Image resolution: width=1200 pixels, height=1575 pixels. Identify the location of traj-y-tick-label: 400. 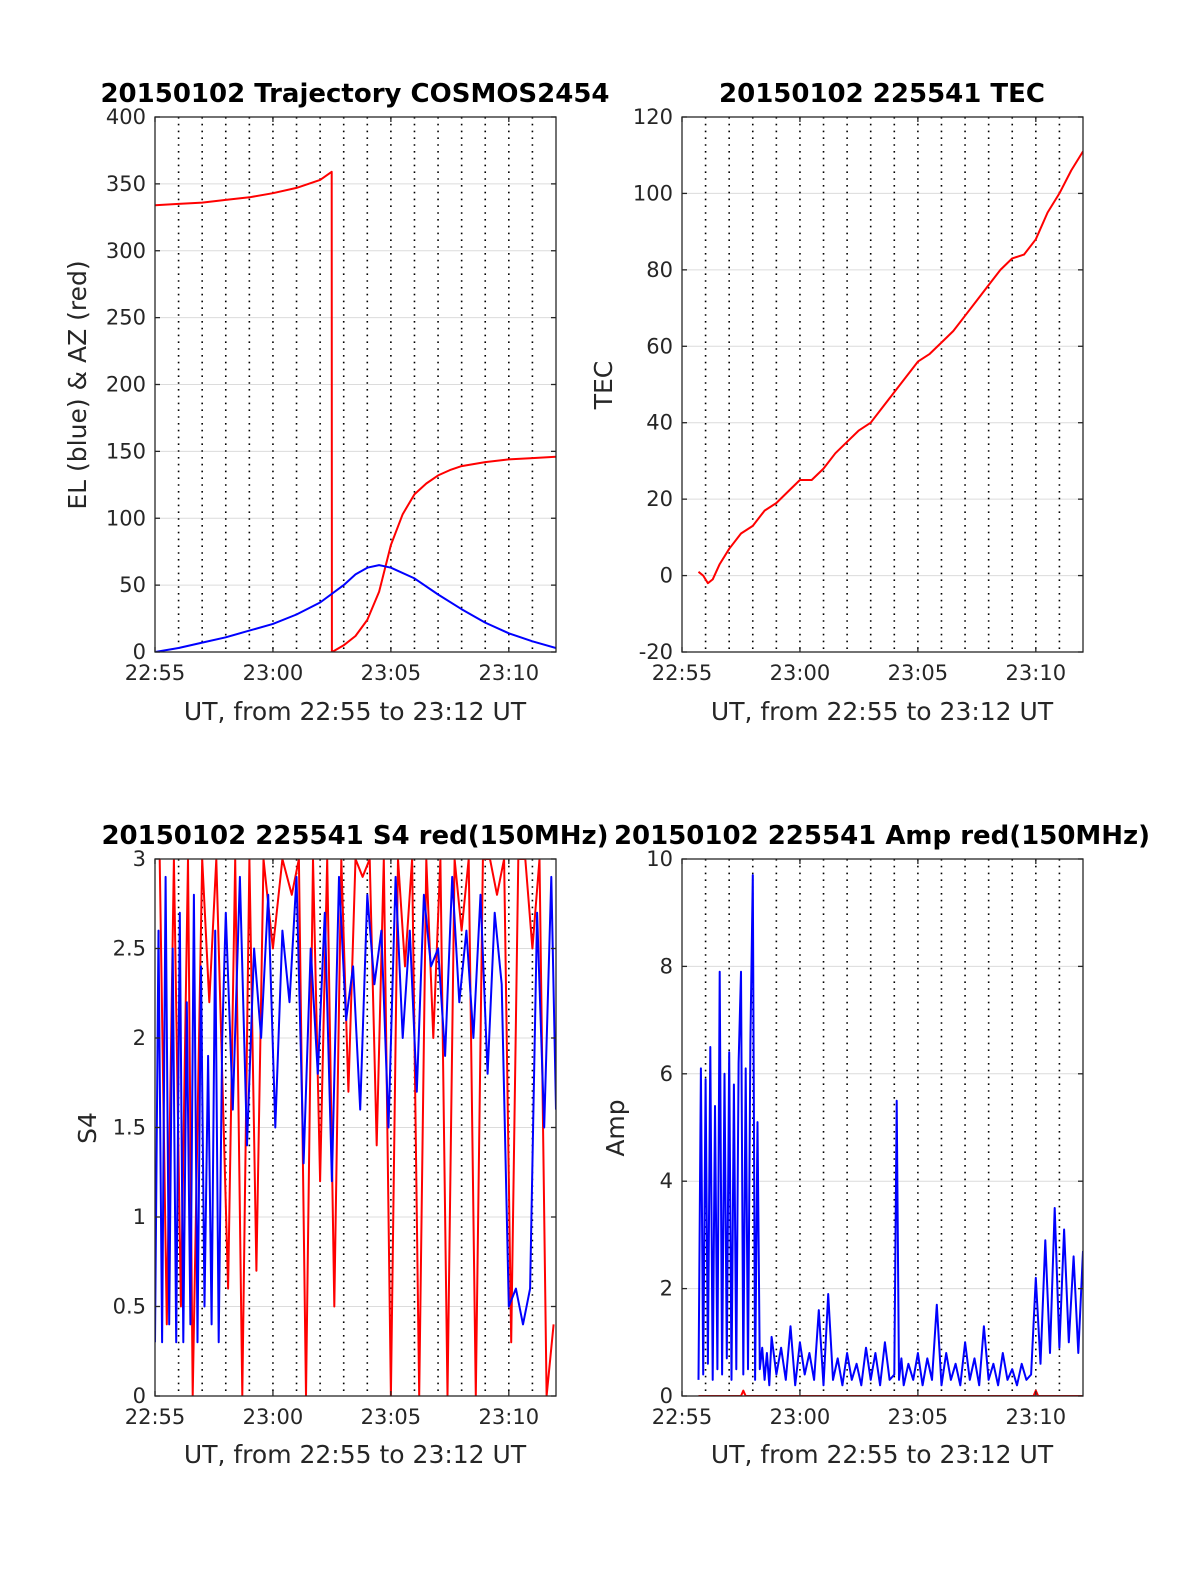
(126, 117).